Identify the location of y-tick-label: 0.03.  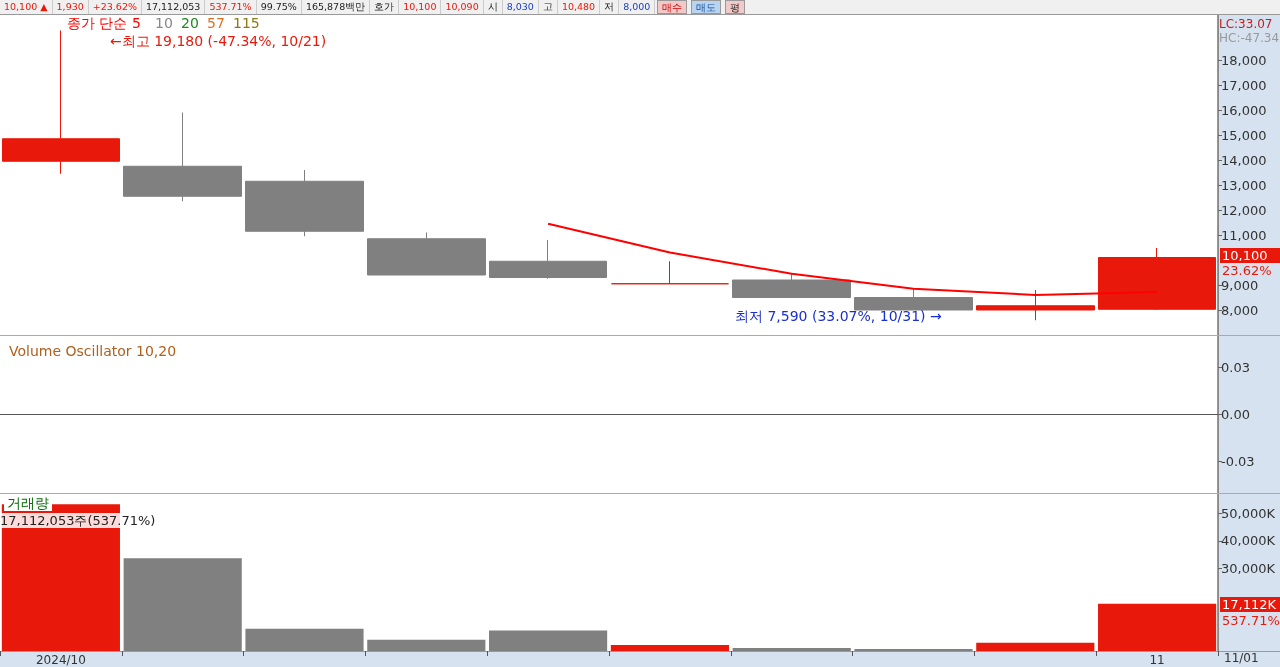
(1235, 367).